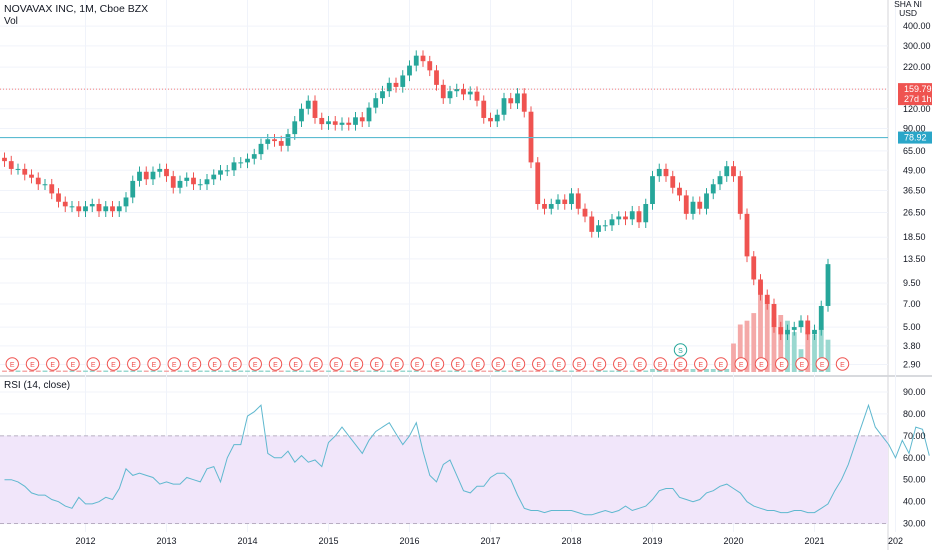 The height and width of the screenshot is (550, 932). Describe the element at coordinates (416, 326) in the screenshot. I see `volume-bars` at that location.